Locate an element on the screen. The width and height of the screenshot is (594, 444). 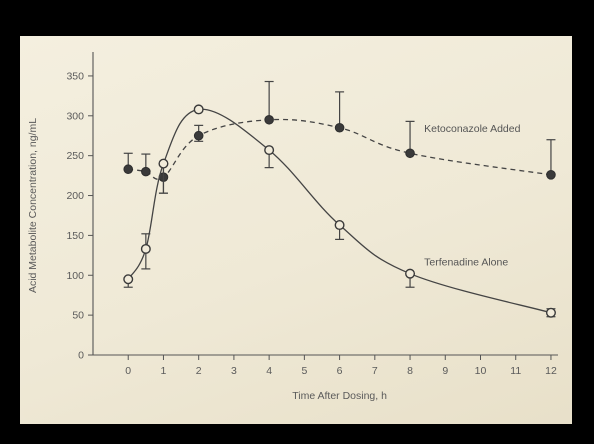
series-annotation-label: Terfenadine Alone is located at coordinates (466, 263).